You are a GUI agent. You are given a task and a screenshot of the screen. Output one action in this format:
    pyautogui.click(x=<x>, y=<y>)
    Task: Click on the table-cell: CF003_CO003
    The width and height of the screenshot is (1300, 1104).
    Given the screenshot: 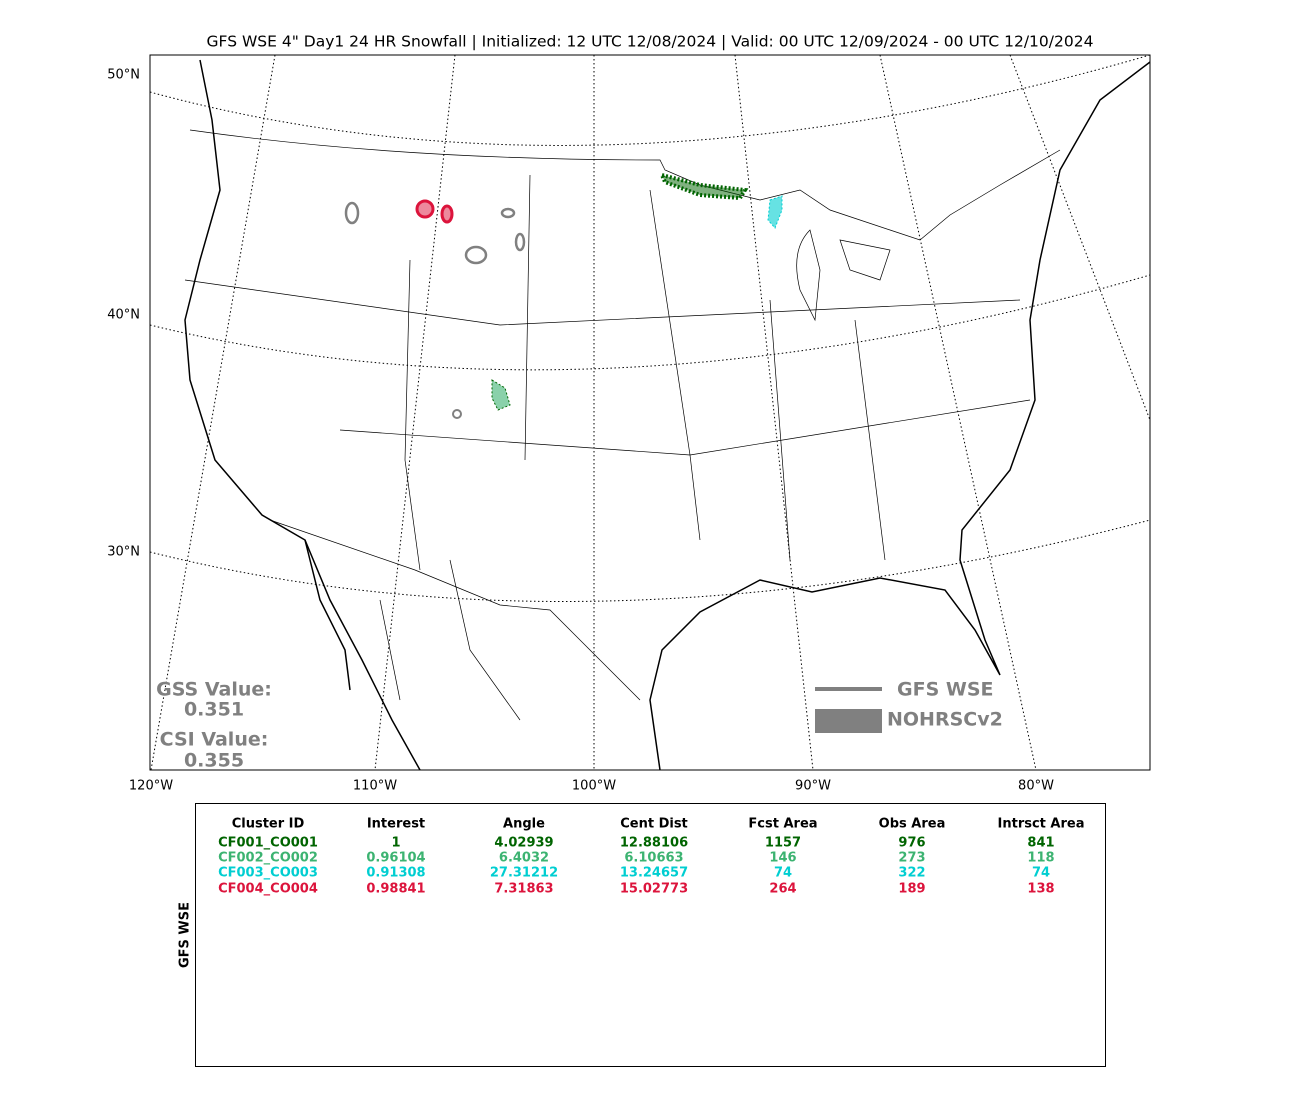 What is the action you would take?
    pyautogui.click(x=268, y=873)
    